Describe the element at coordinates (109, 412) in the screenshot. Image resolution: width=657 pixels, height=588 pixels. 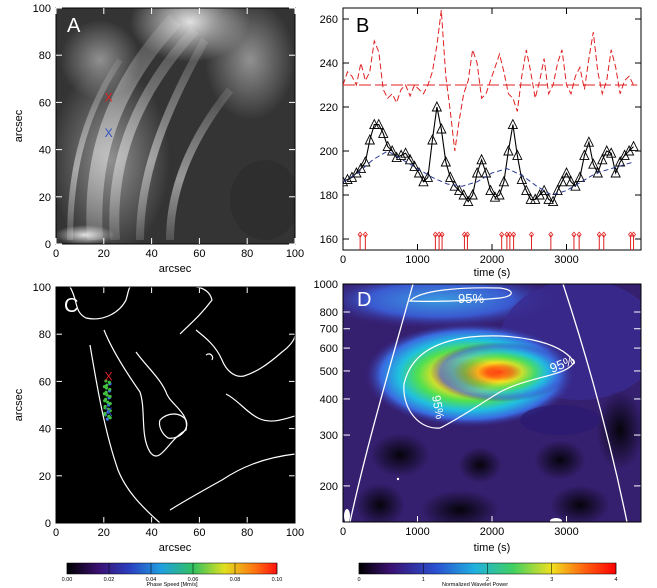
I see `marker-blue-x-c: X` at that location.